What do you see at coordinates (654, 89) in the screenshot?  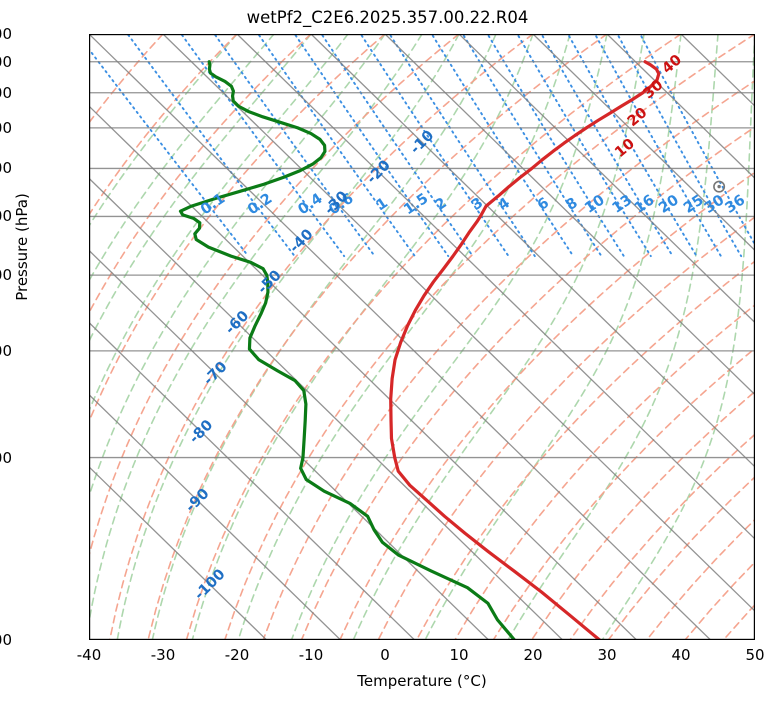 I see `adiabat-label-30: 30` at bounding box center [654, 89].